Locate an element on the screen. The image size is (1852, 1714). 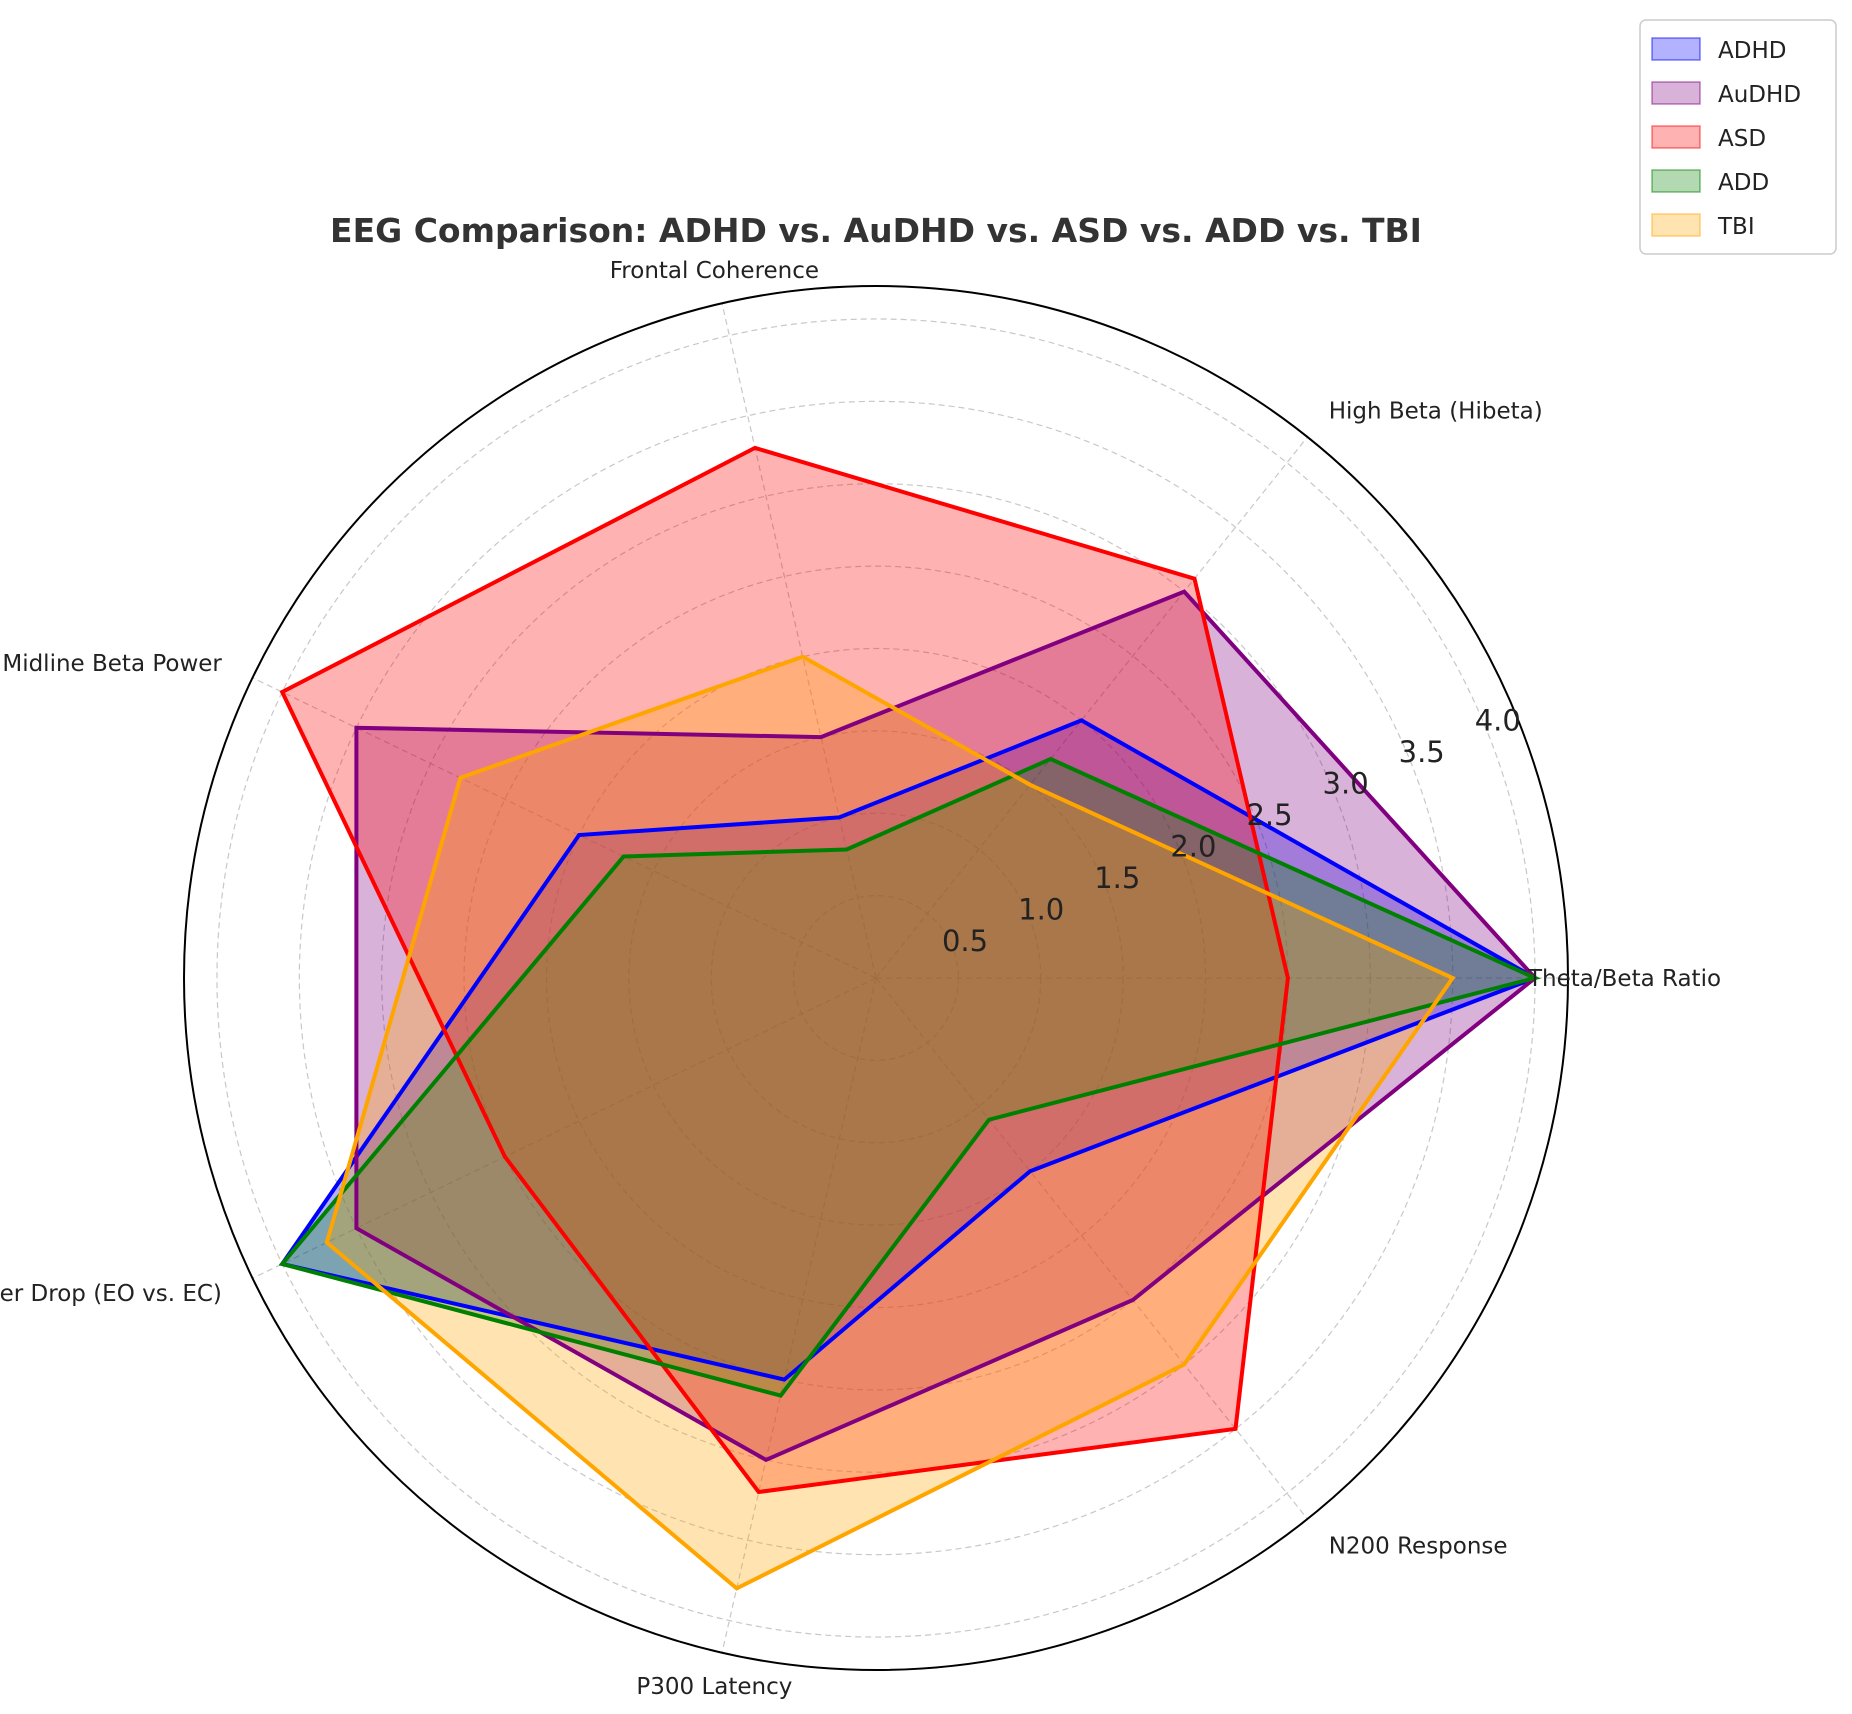
legend-label-tbi: TBI is located at coordinates (1736, 227).